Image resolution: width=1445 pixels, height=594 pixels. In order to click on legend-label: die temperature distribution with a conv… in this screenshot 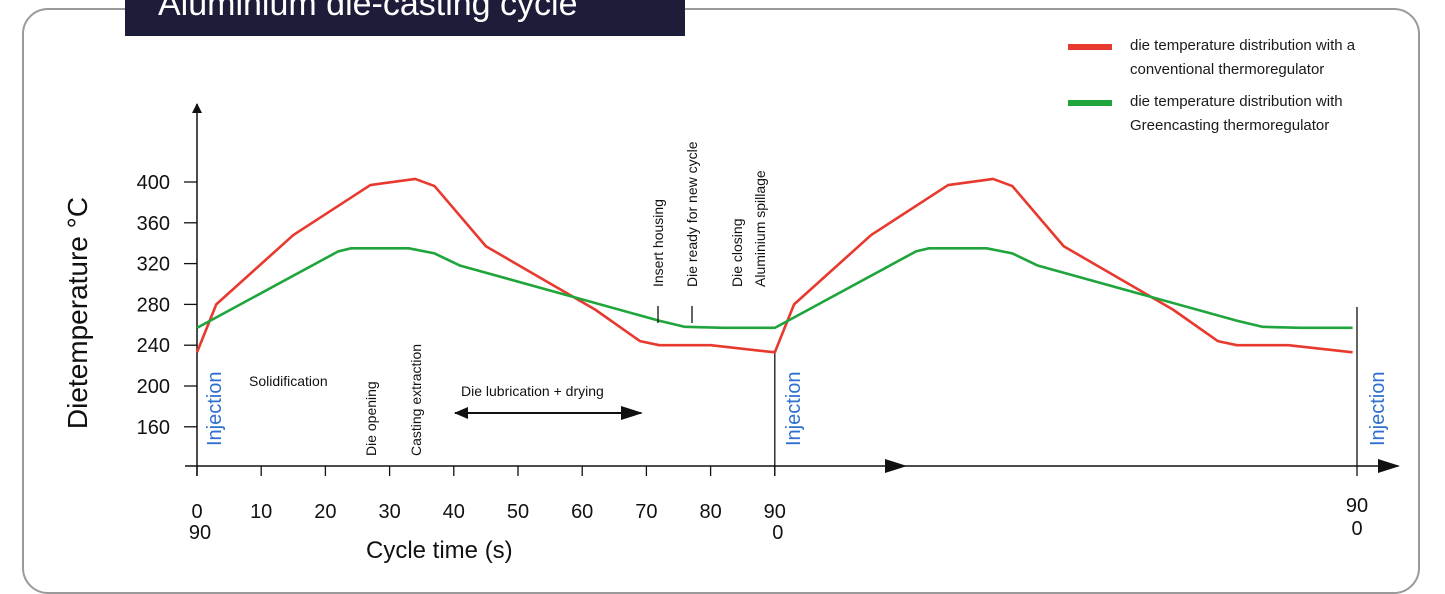, I will do `click(1243, 57)`.